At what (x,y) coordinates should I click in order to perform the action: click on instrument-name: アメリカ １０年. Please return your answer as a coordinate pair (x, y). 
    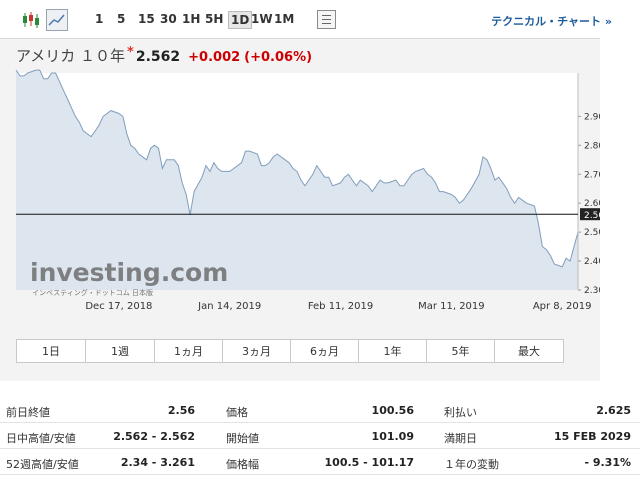
    Looking at the image, I should click on (71, 56).